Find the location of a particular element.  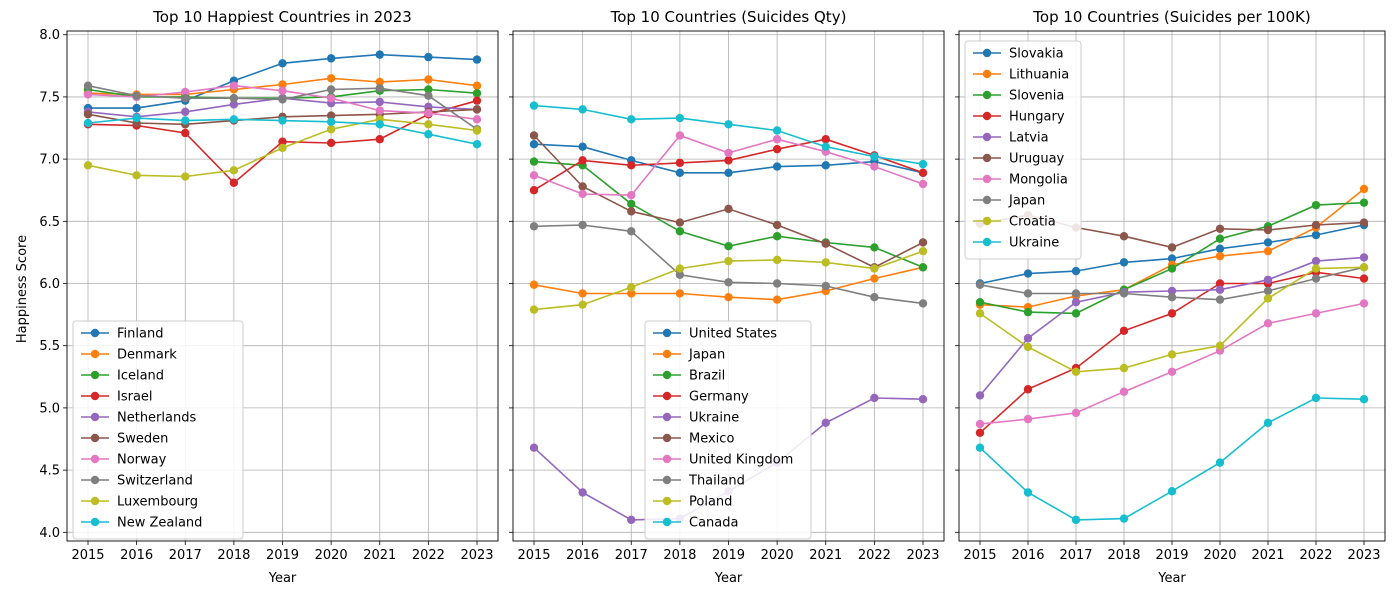

legend-label: Slovenia is located at coordinates (1036, 96).